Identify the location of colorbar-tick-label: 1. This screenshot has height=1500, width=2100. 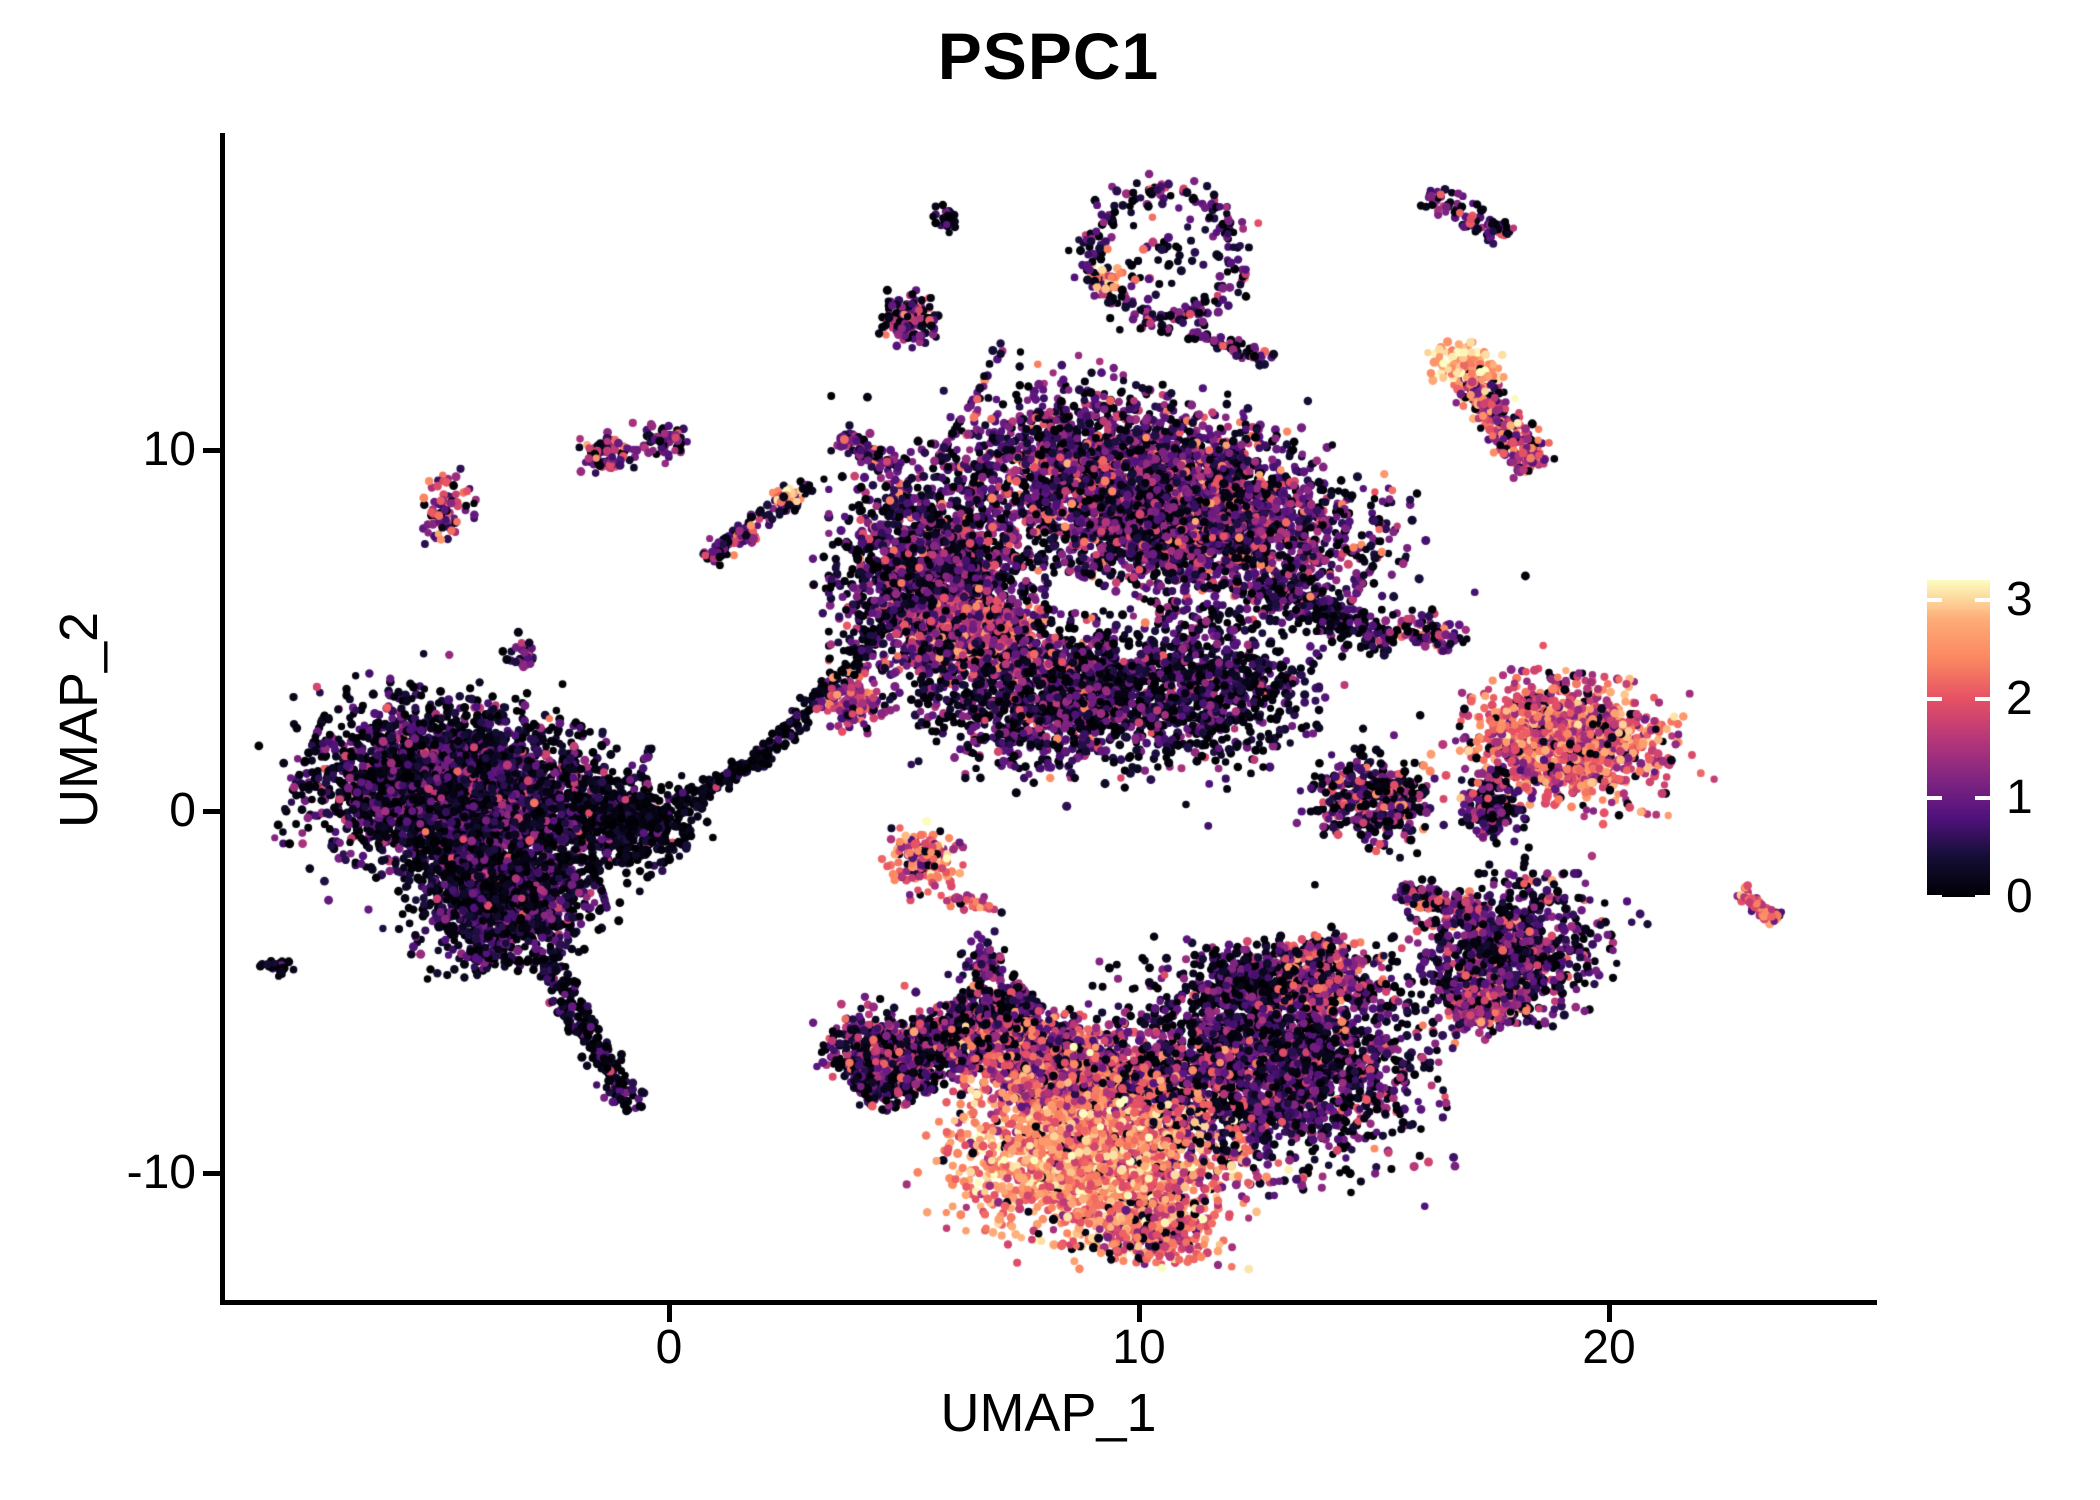
(2019, 797).